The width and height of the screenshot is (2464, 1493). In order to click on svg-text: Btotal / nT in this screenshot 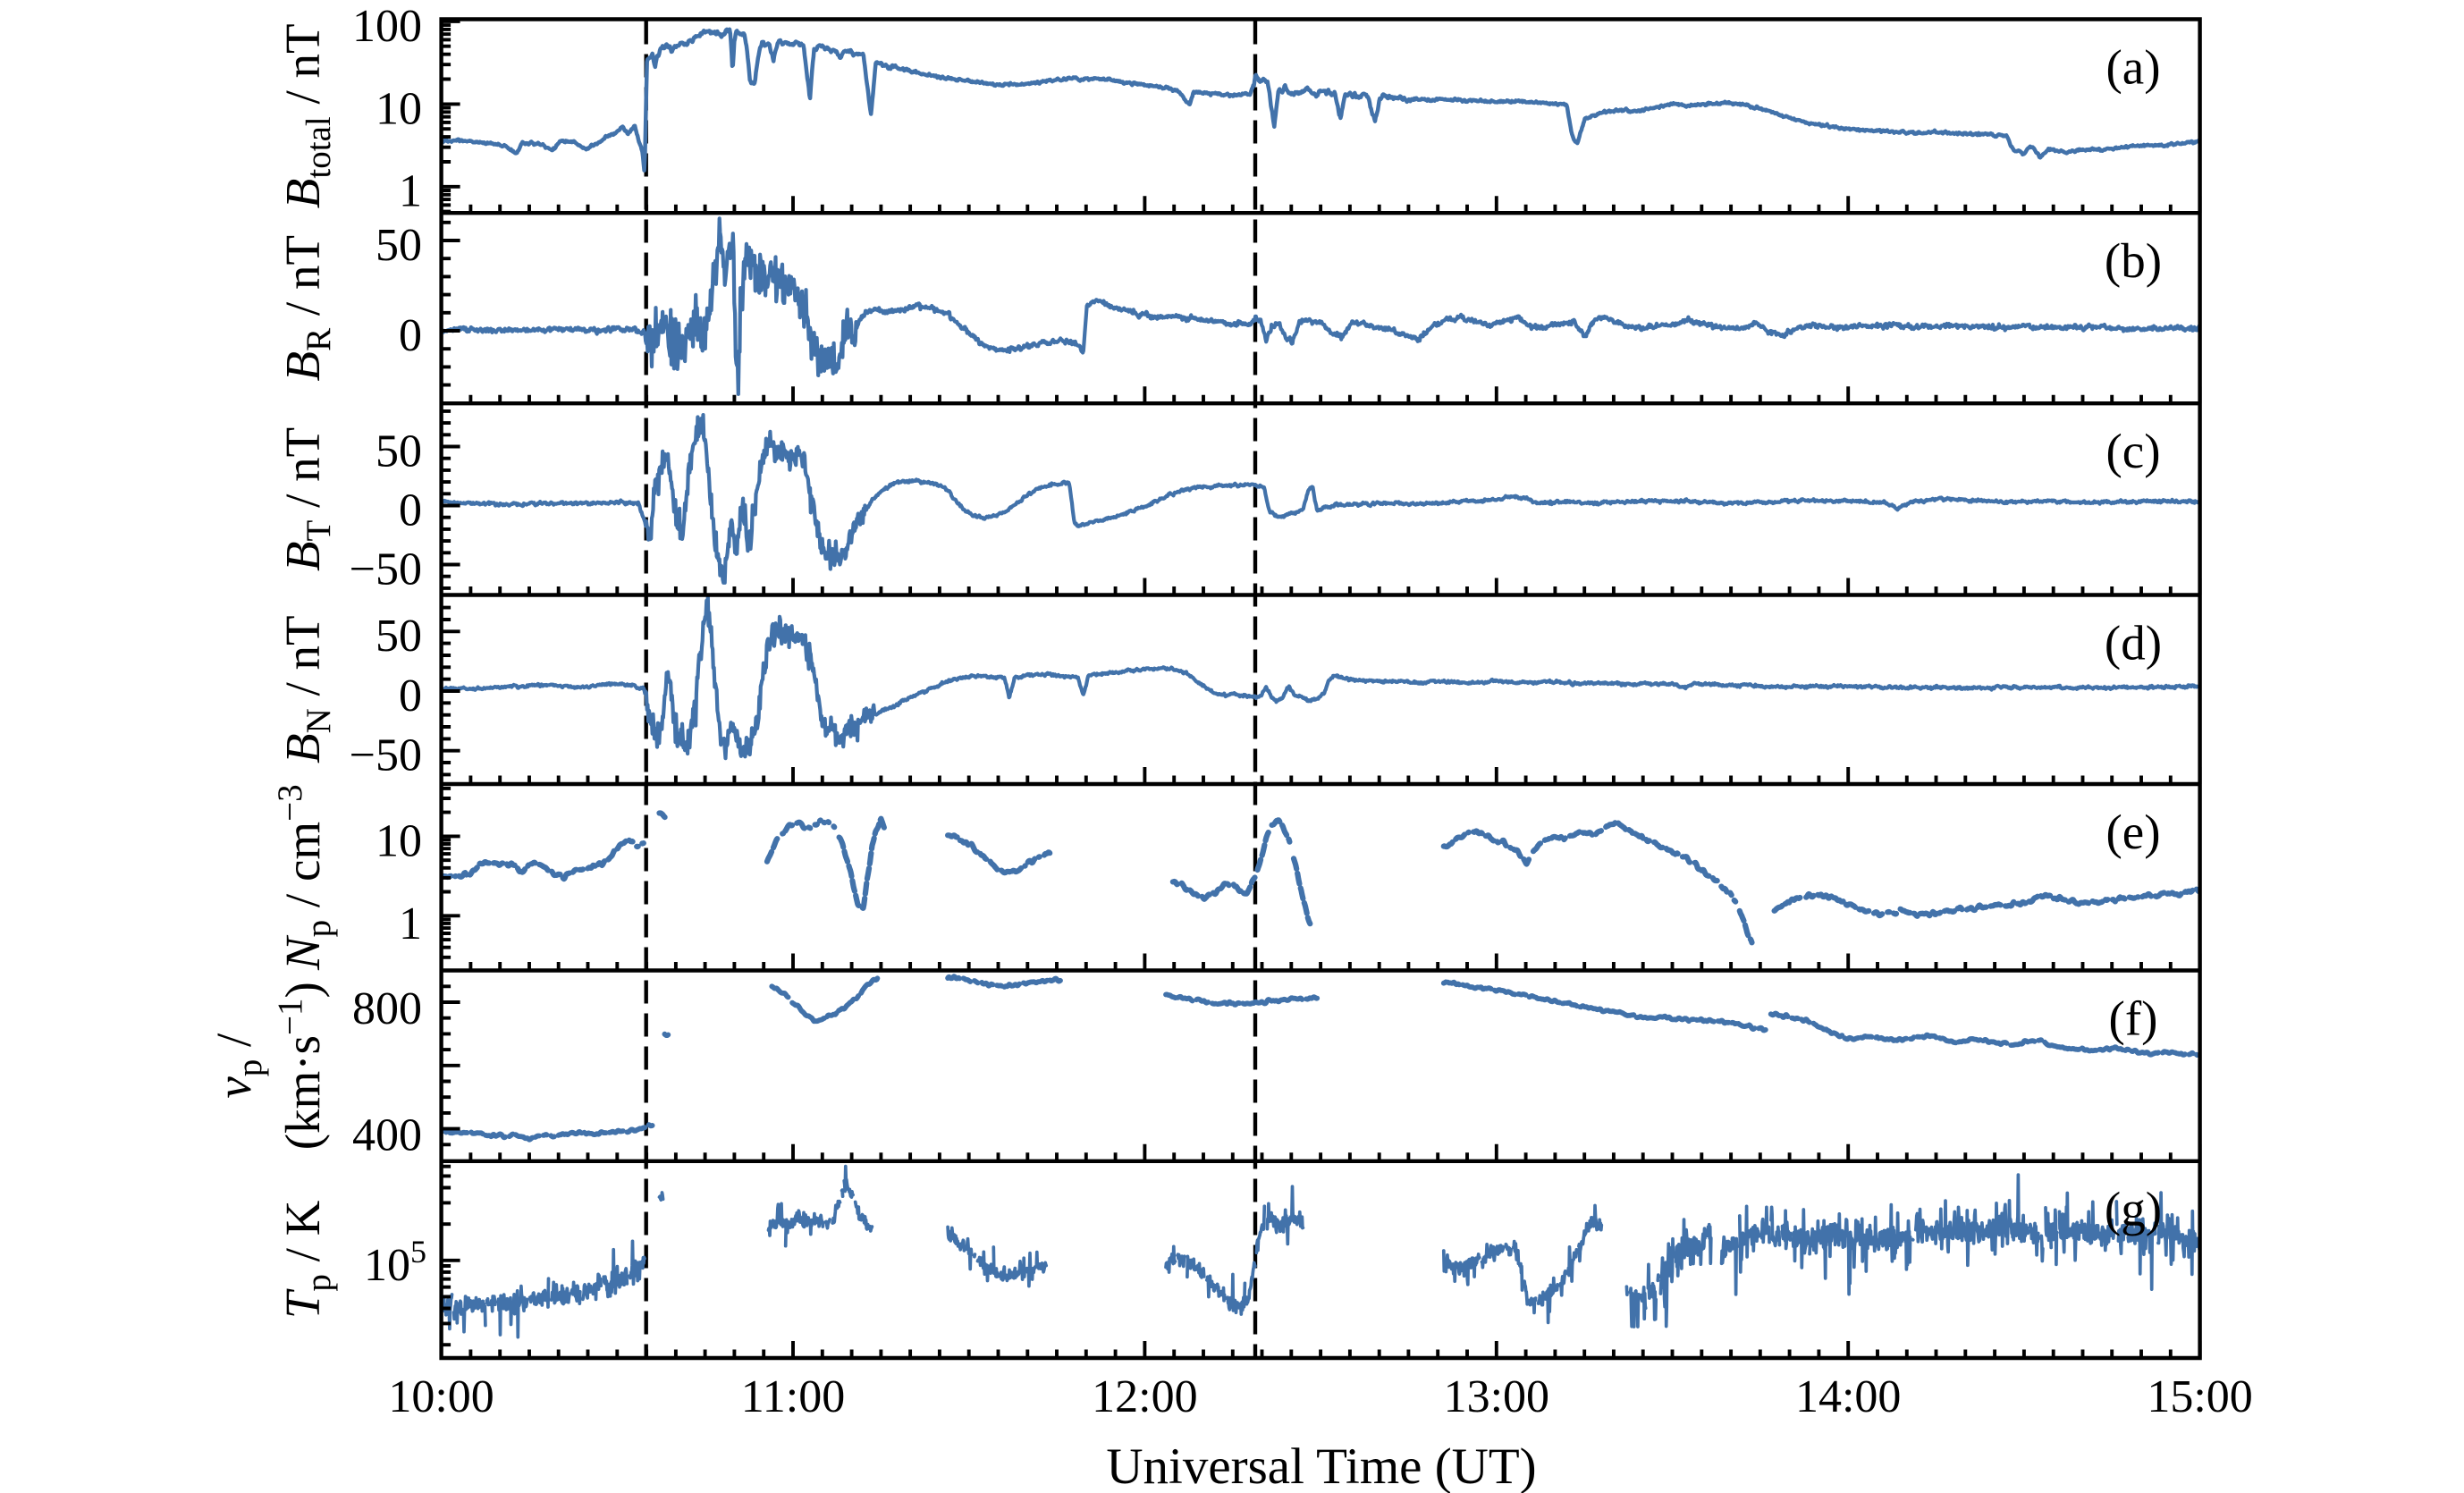, I will do `click(306, 115)`.